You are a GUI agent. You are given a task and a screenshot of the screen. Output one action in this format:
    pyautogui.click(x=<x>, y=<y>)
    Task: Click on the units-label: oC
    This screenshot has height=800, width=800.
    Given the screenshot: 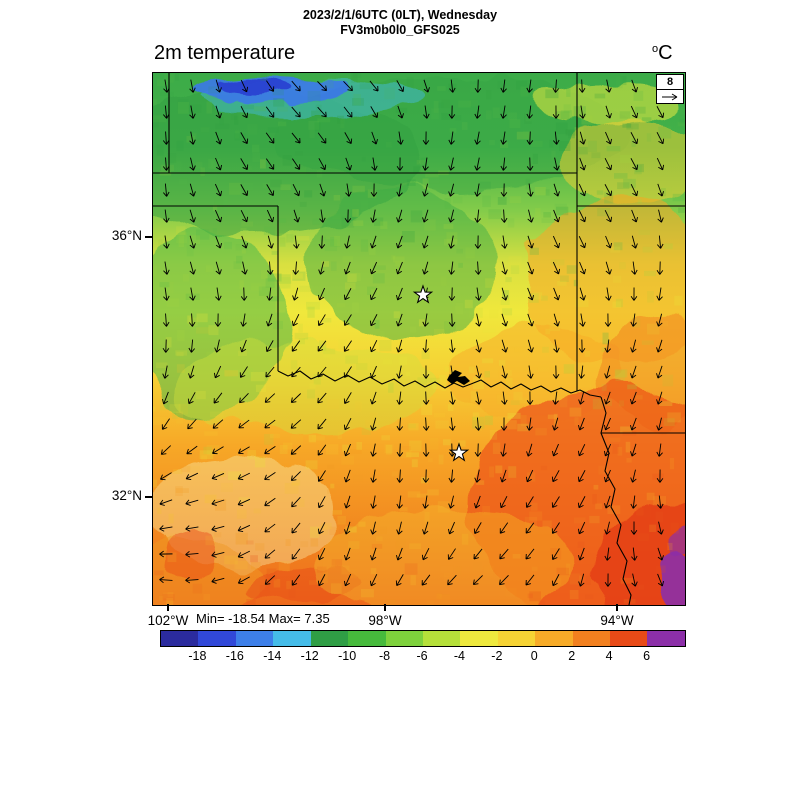 What is the action you would take?
    pyautogui.click(x=662, y=53)
    